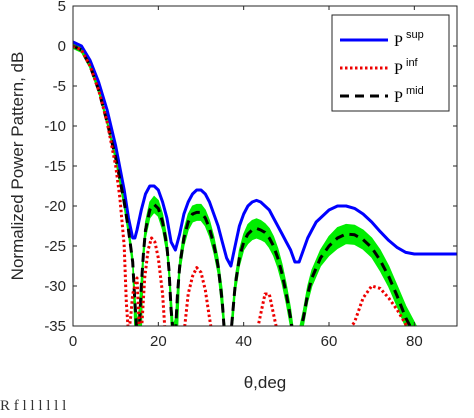 Image resolution: width=474 pixels, height=418 pixels. Describe the element at coordinates (55, 286) in the screenshot. I see `y-tick-label: -30` at that location.